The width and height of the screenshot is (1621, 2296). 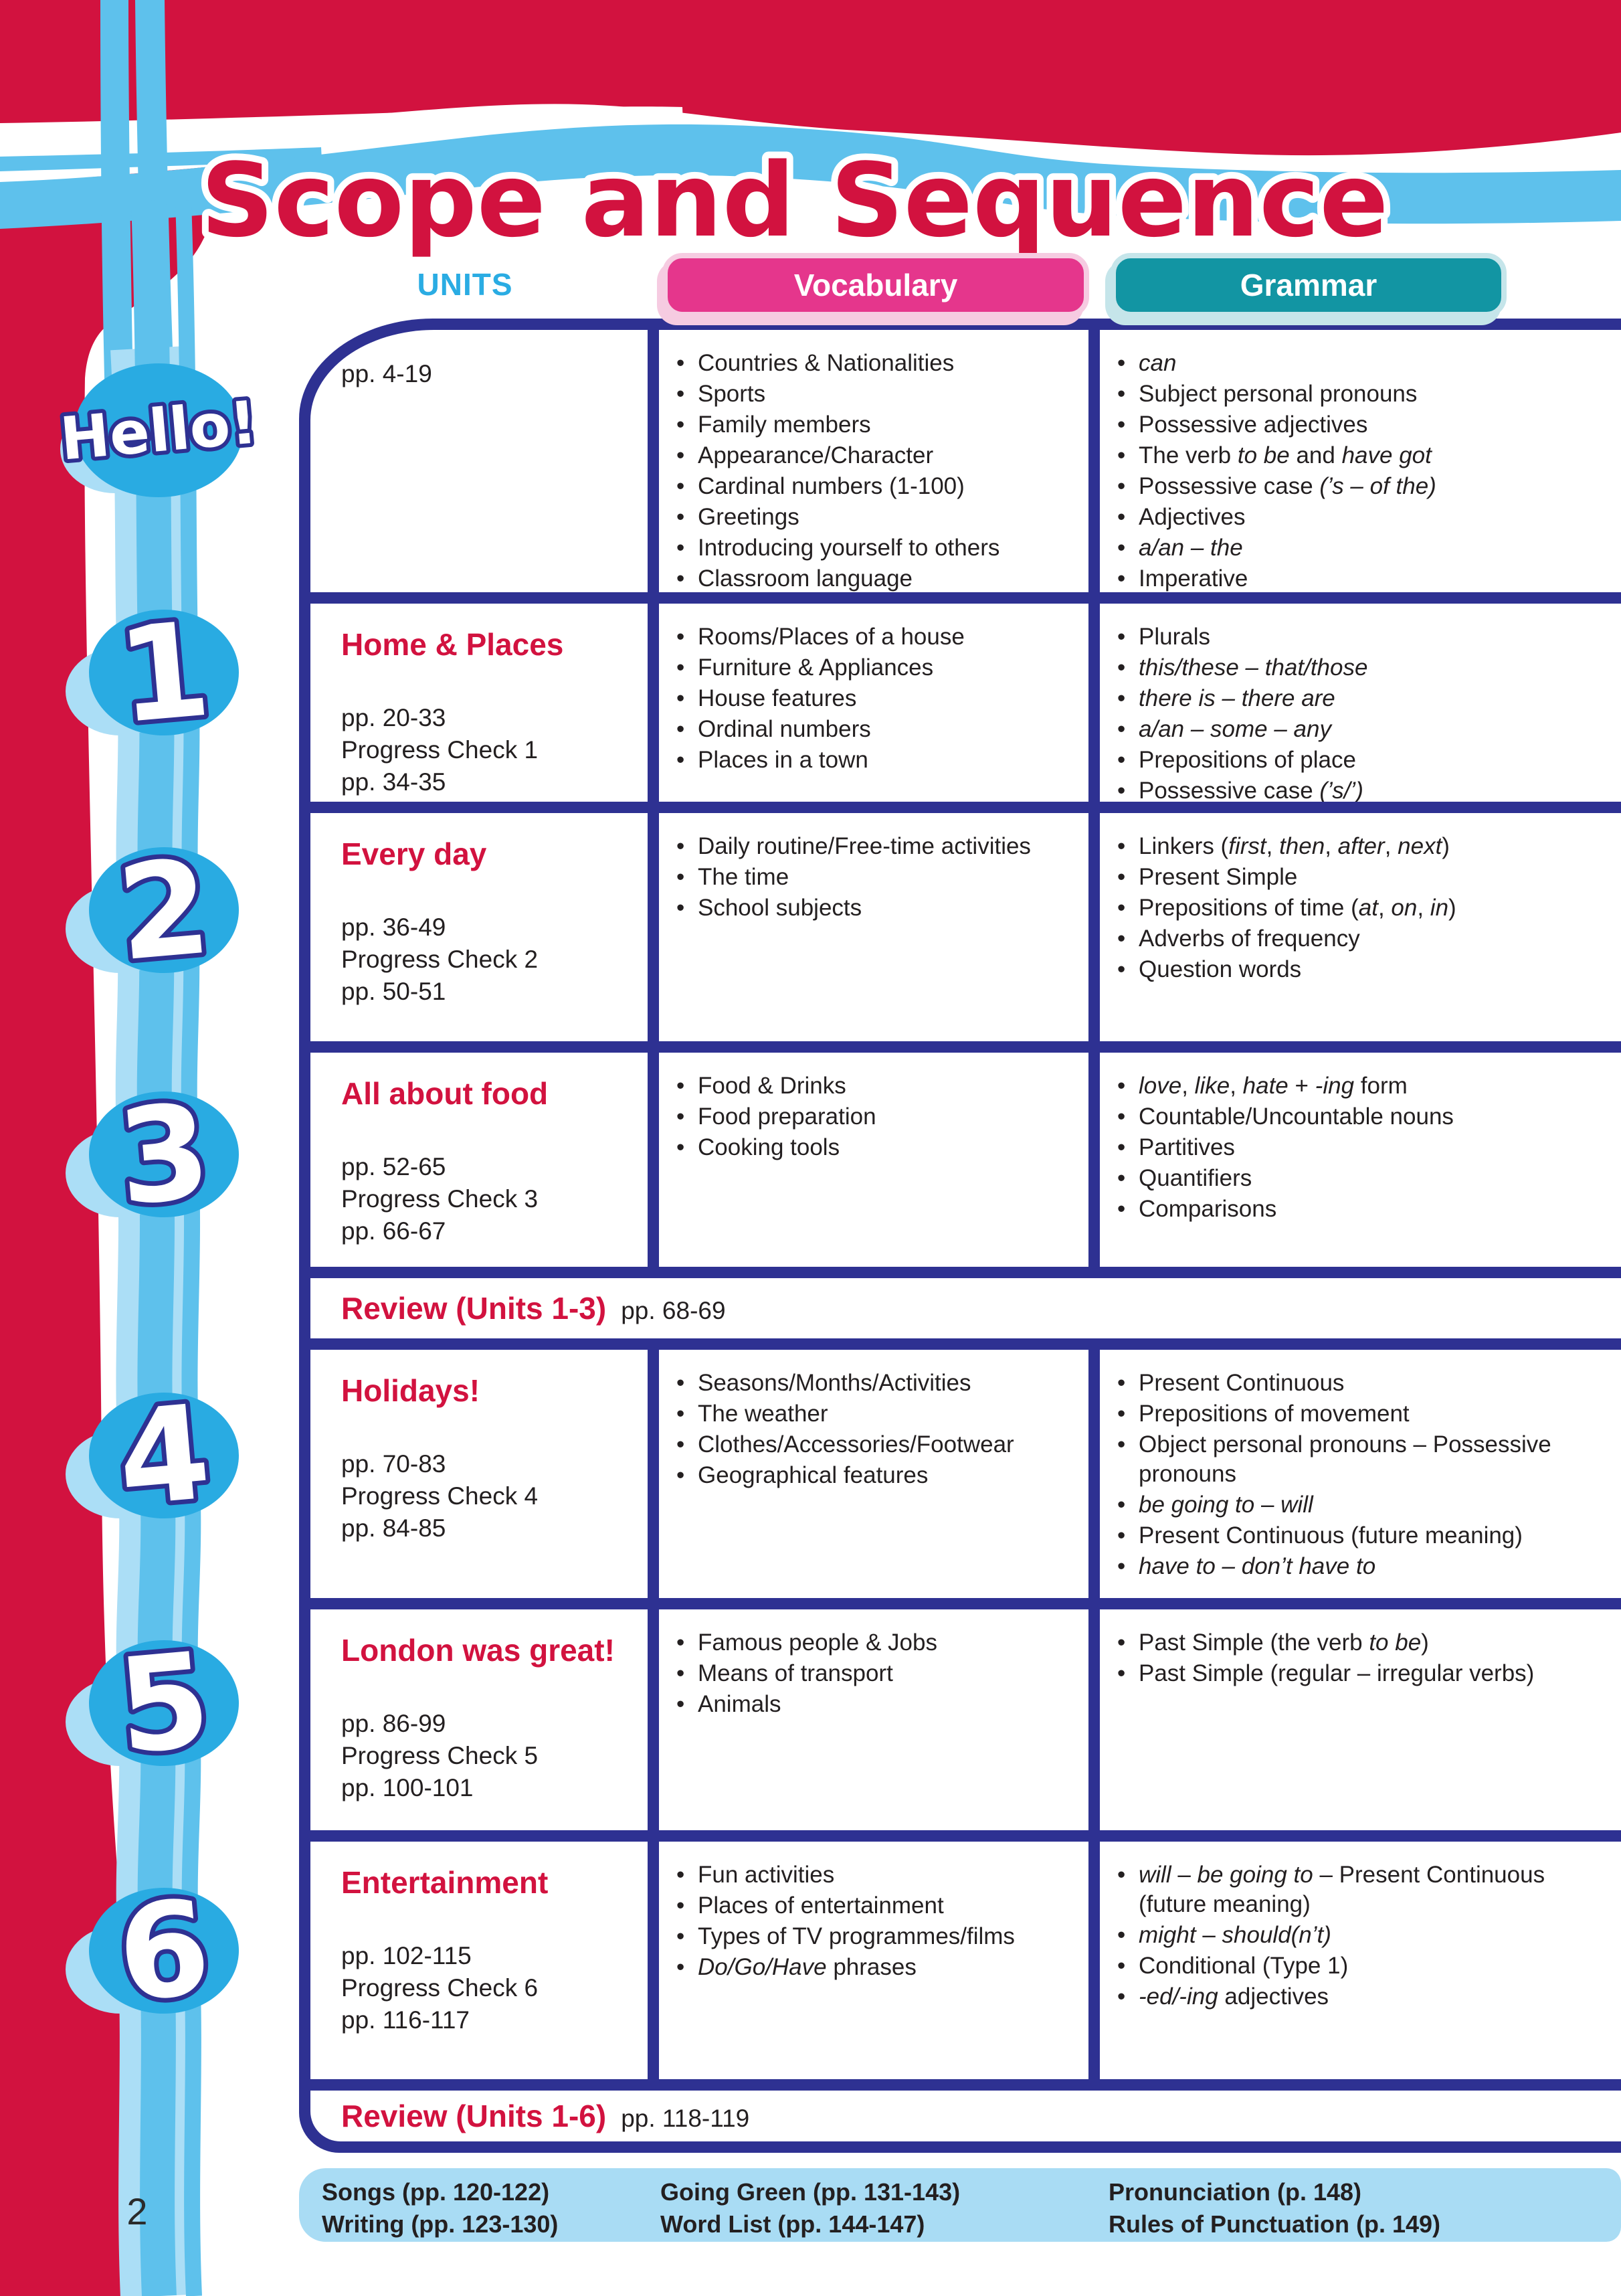 I want to click on unit-5-blob, so click(x=164, y=1703).